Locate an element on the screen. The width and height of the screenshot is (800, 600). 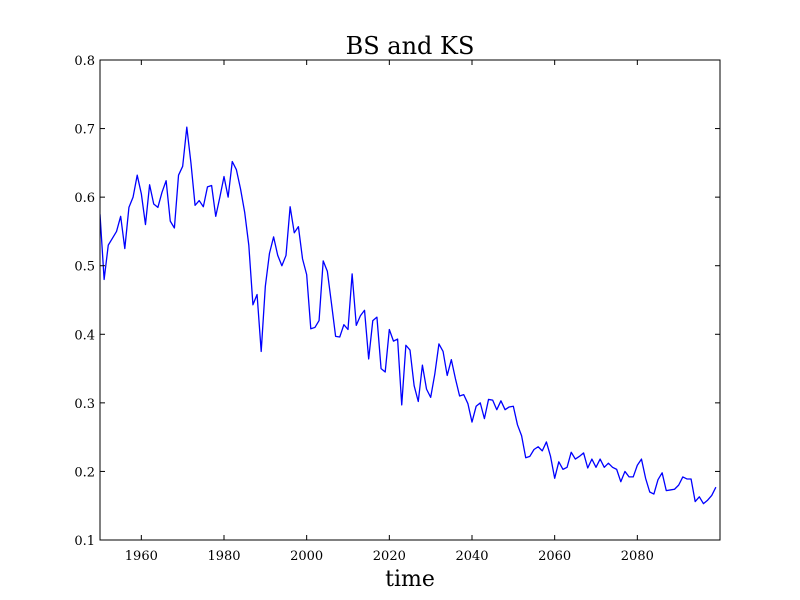
chart-title: BS and KS is located at coordinates (410, 46).